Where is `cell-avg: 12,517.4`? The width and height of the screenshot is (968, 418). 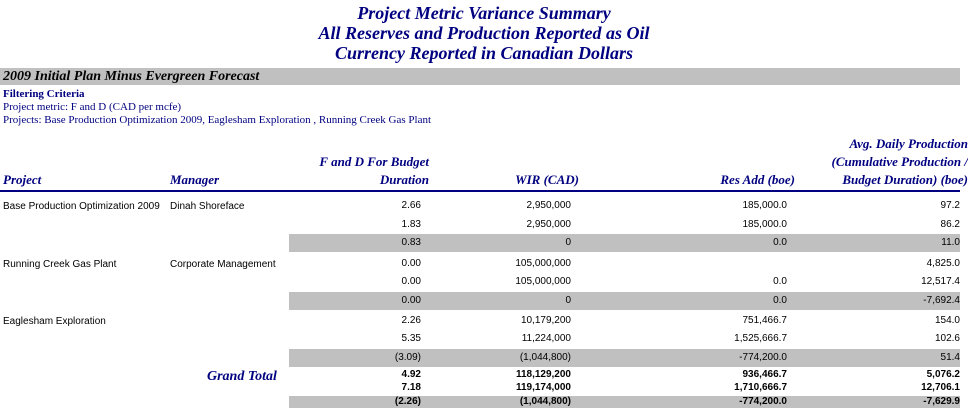 cell-avg: 12,517.4 is located at coordinates (940, 281).